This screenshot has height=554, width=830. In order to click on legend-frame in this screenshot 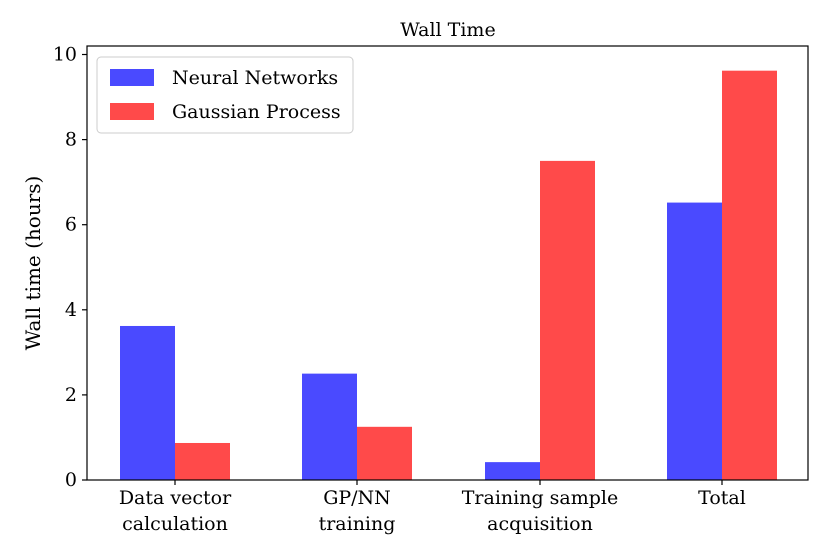, I will do `click(225, 95)`.